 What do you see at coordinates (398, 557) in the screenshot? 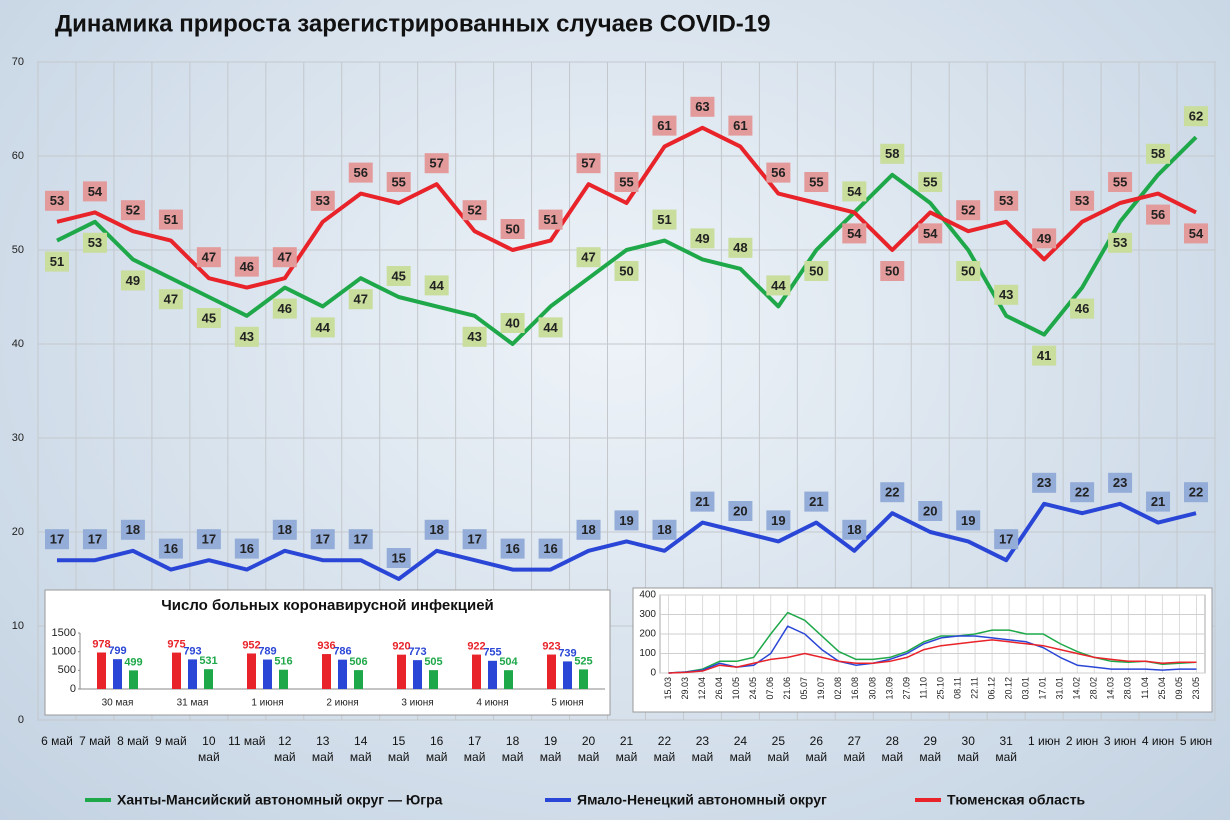
I see `data-label: 15` at bounding box center [398, 557].